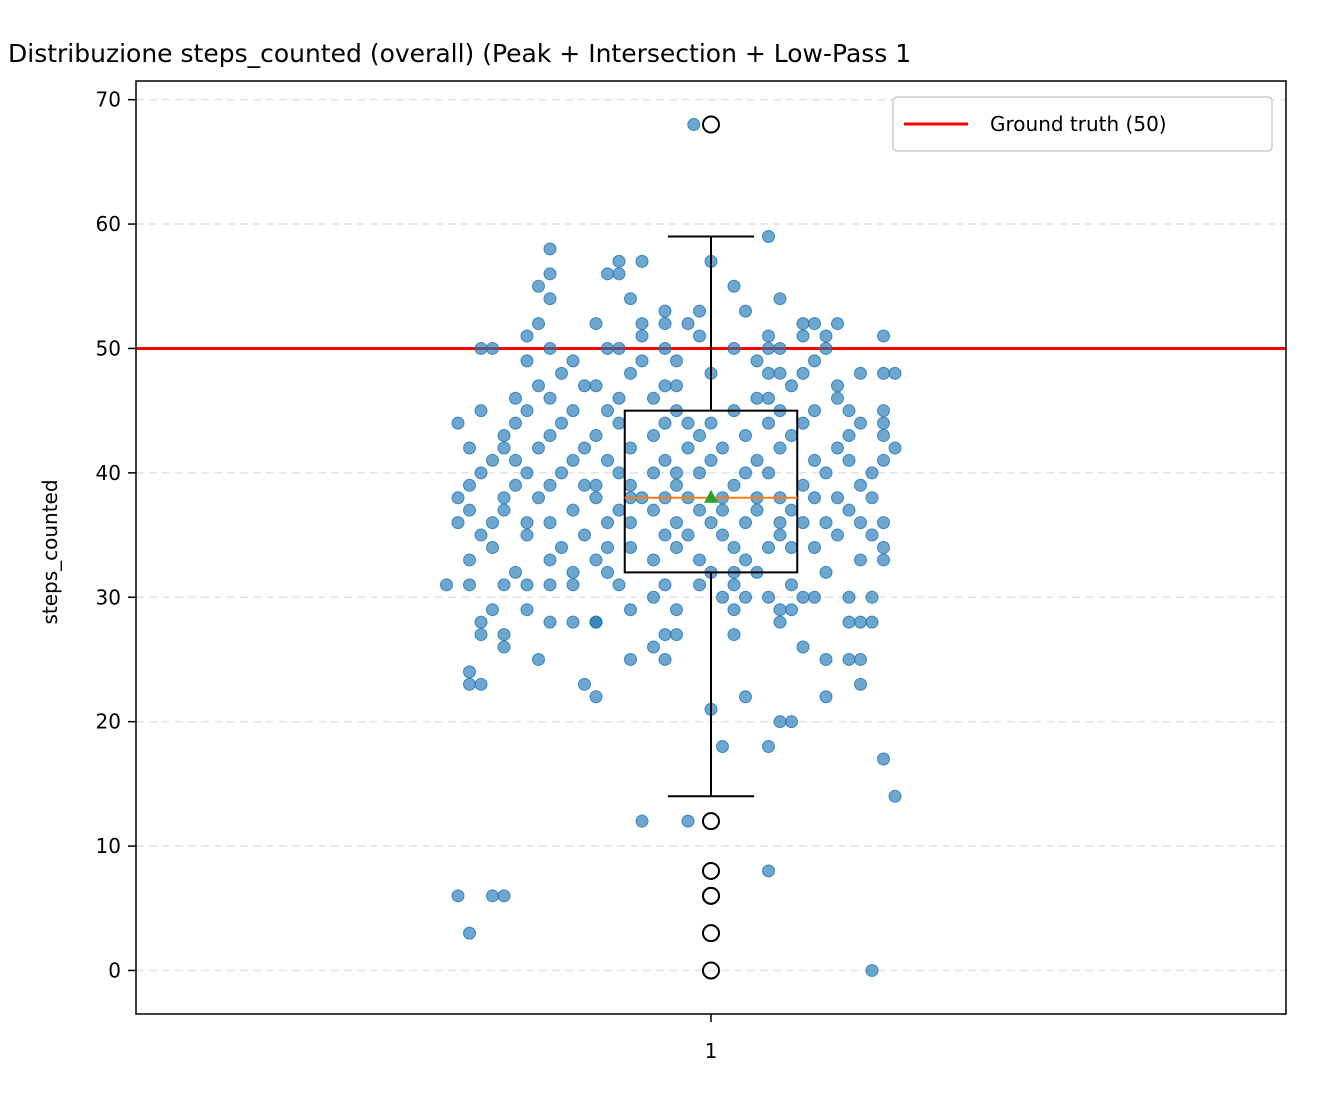  What do you see at coordinates (116, 535) in the screenshot?
I see `y-axis-ticks: 0 10 20 30 40 50 60 70` at bounding box center [116, 535].